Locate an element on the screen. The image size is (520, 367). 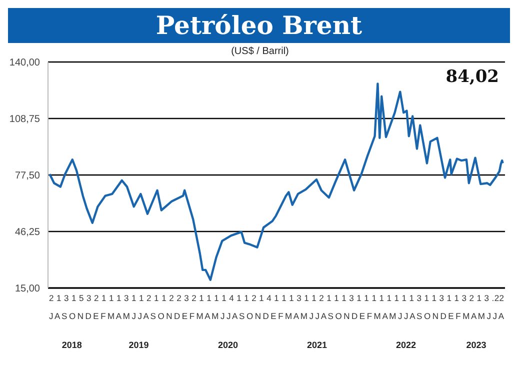
x-tick-label: 2019 is located at coordinates (138, 345).